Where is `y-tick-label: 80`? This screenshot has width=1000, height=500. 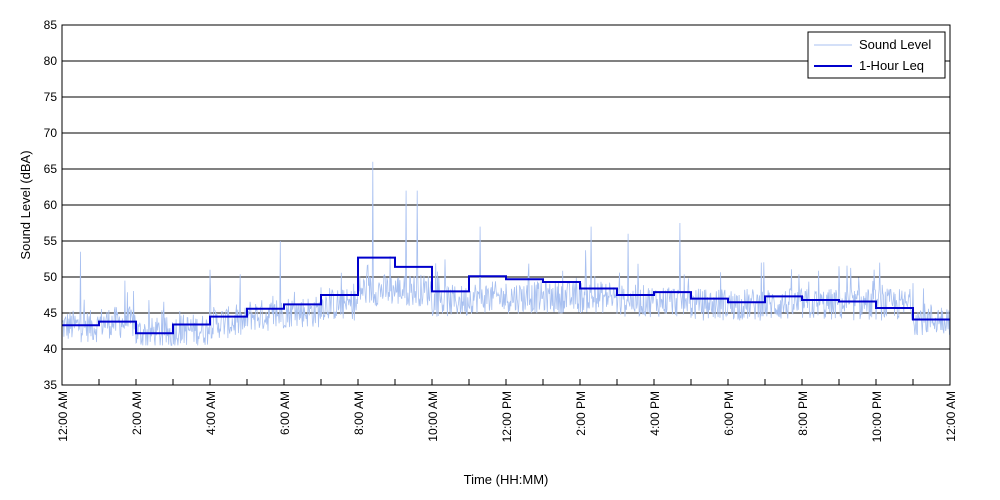
y-tick-label: 80 is located at coordinates (51, 61).